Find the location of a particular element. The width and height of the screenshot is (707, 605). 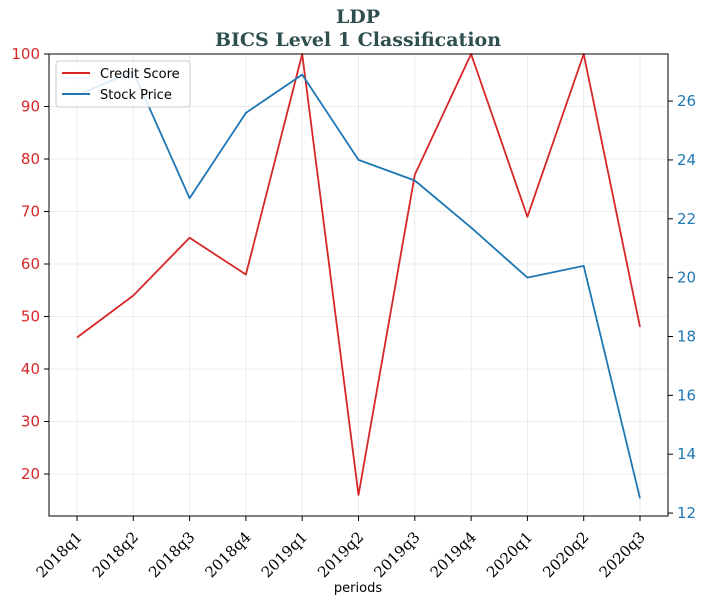

y-left-tick-label: 80 is located at coordinates (30, 159).